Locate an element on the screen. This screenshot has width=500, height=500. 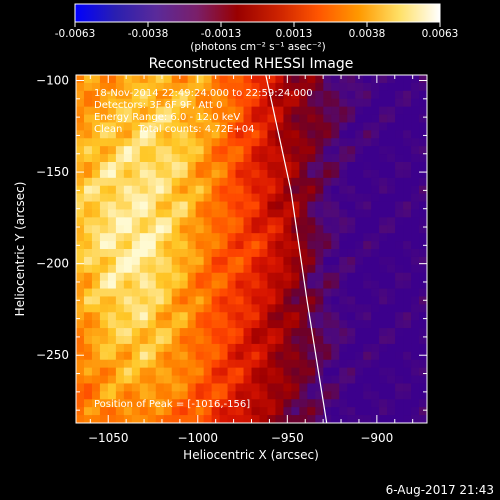
colorbar-tick-label: 0.0013 is located at coordinates (294, 34).